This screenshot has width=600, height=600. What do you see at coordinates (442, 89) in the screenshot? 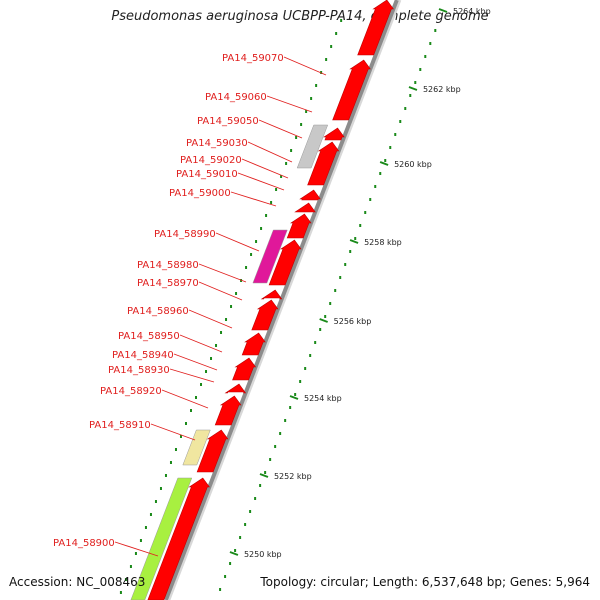
I see `scale-tick-label: 5262 kbp` at bounding box center [442, 89].